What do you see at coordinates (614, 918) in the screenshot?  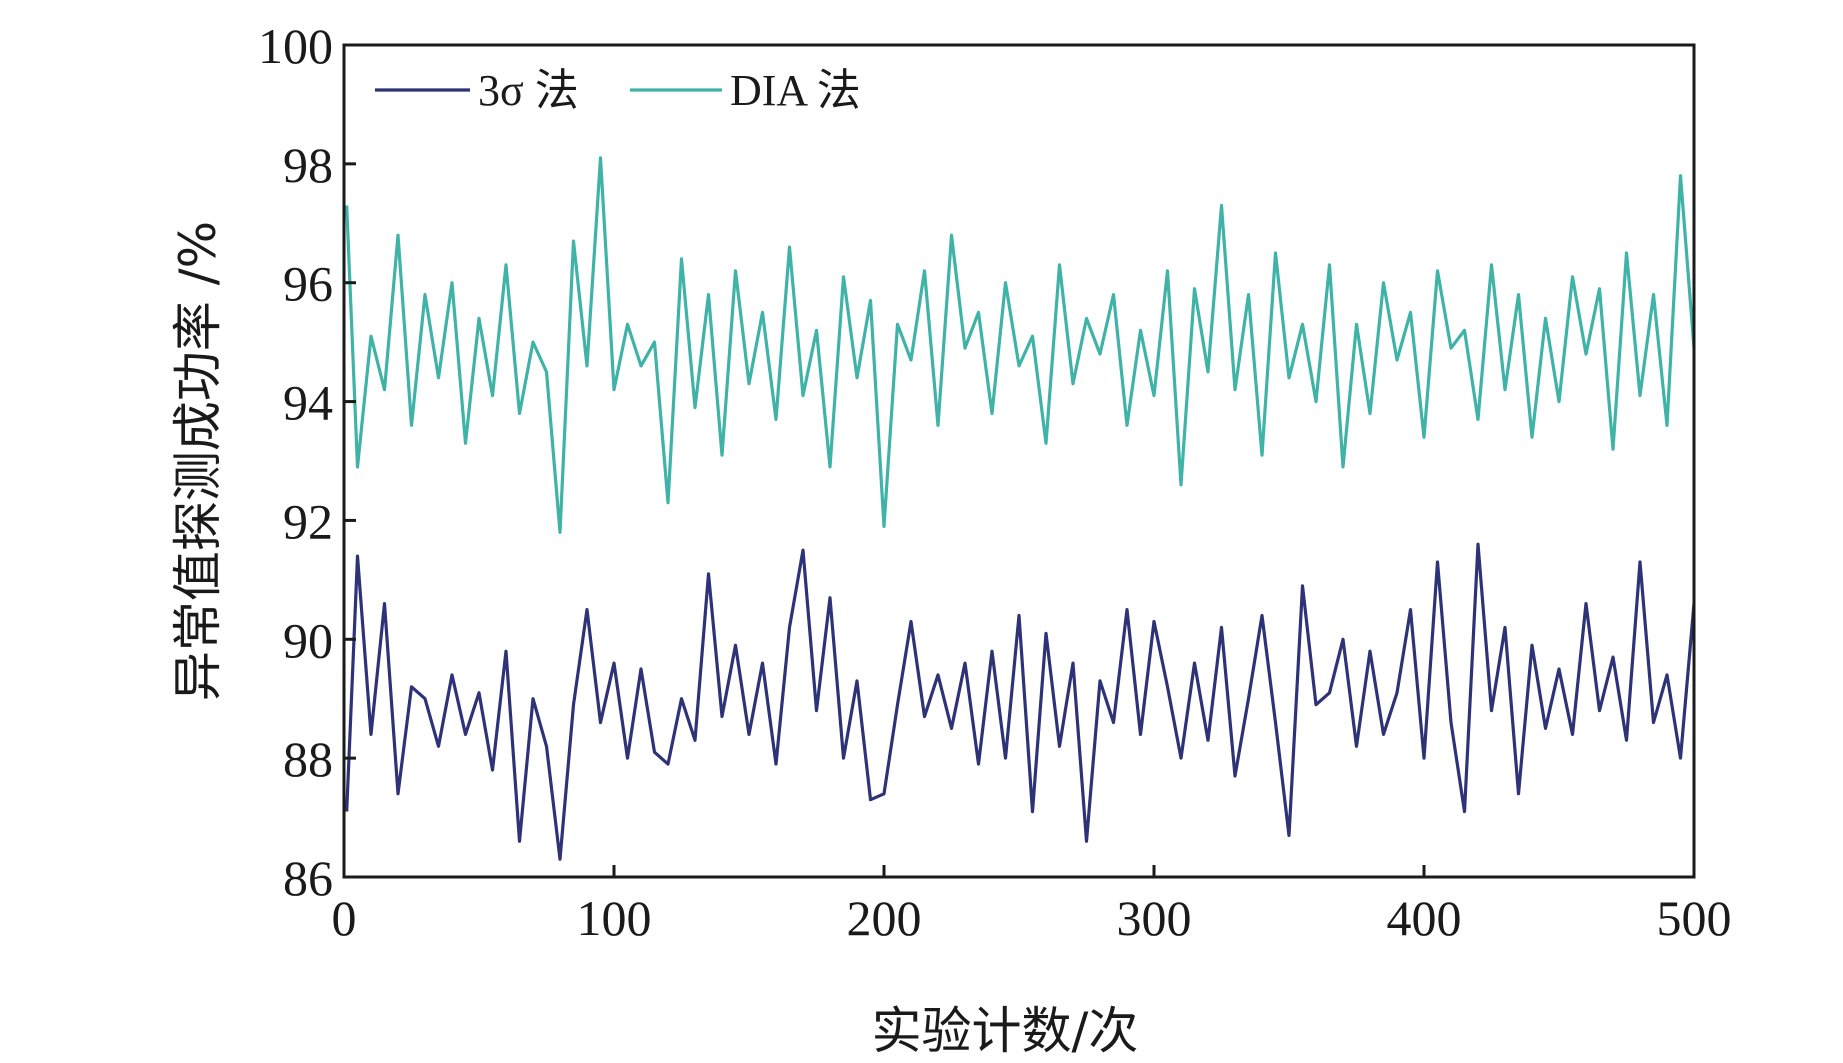 I see `x-tick-label: 100` at bounding box center [614, 918].